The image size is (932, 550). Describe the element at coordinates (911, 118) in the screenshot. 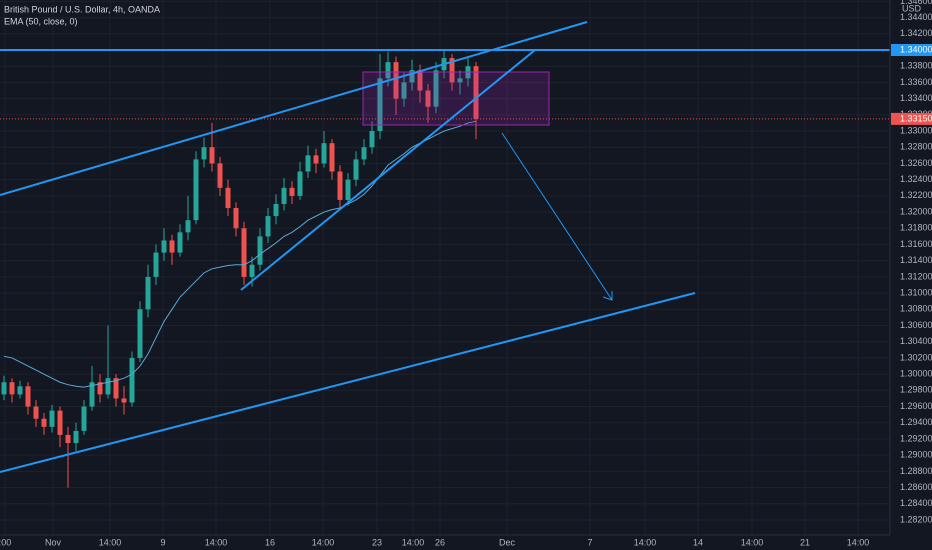

I see `last-price-tag` at that location.